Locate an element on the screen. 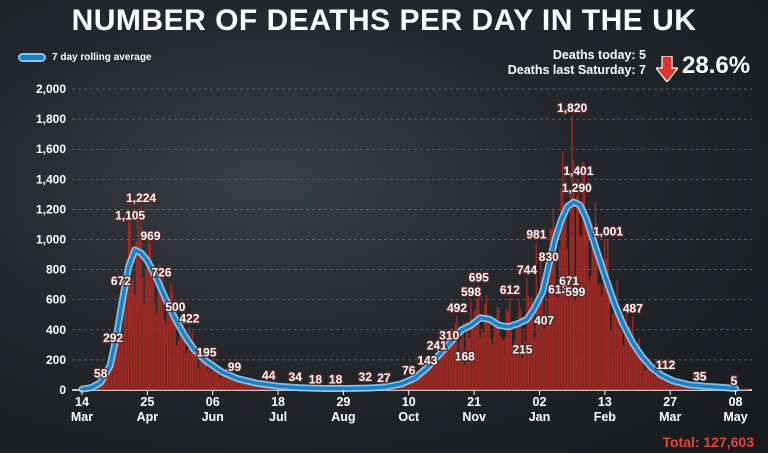 This screenshot has height=453, width=768. data-label: 830 is located at coordinates (549, 257).